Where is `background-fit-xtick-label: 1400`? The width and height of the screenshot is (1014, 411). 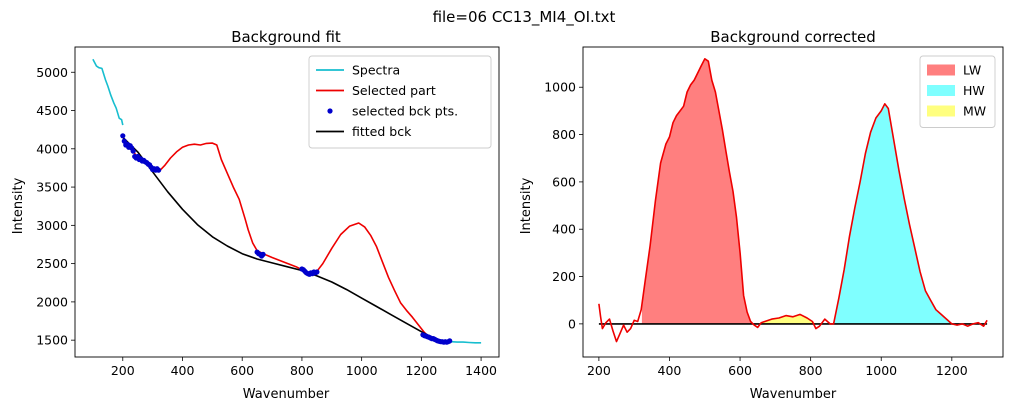
background-fit-xtick-label: 1400 is located at coordinates (481, 370).